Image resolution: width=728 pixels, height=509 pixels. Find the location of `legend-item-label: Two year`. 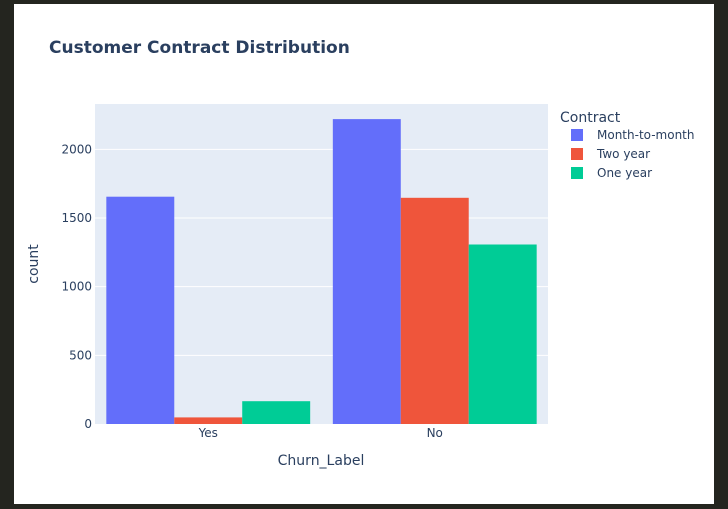

legend-item-label: Two year is located at coordinates (623, 154).